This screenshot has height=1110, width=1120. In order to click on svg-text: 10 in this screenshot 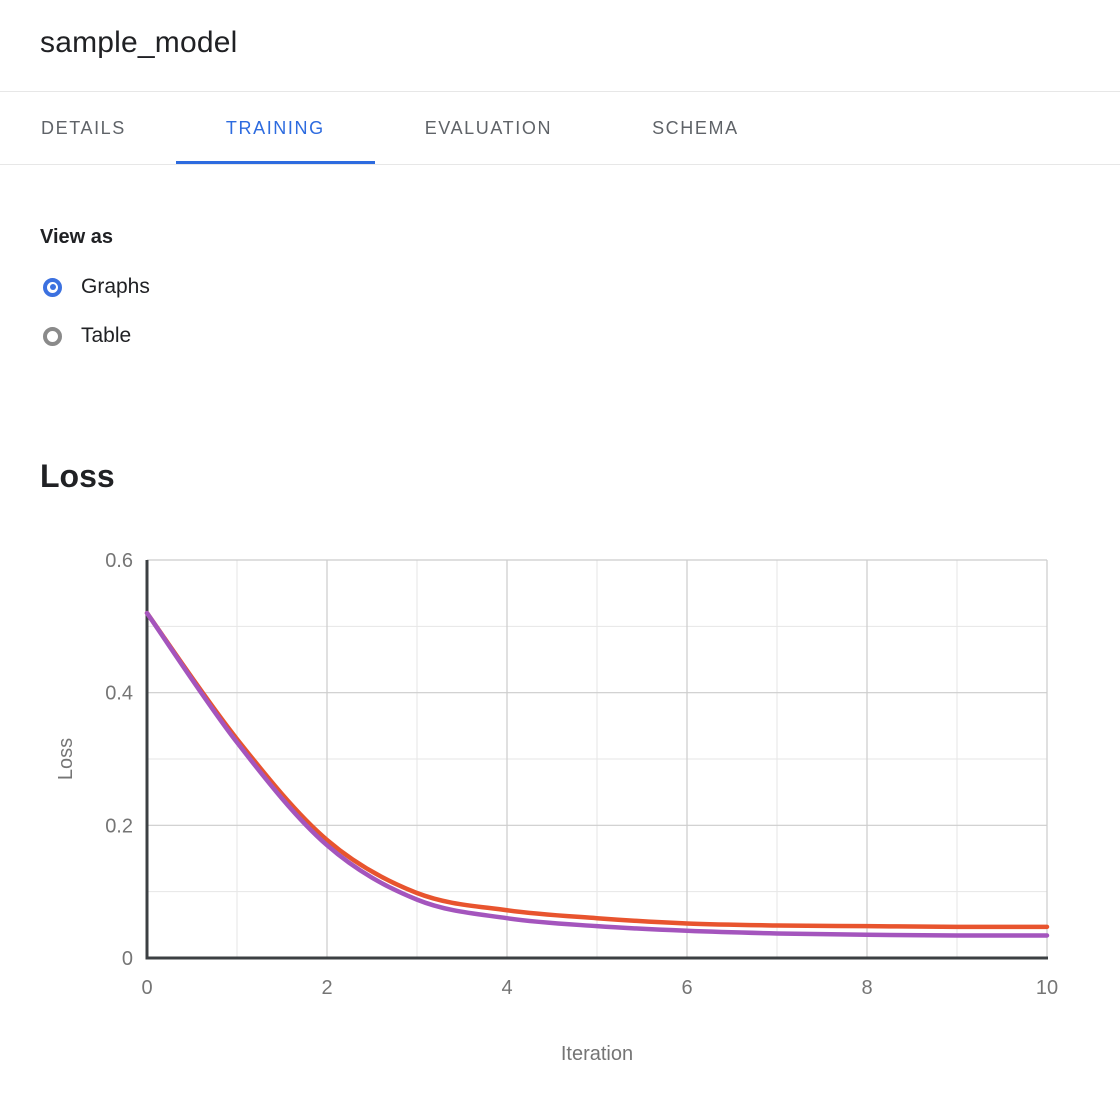, I will do `click(1047, 988)`.